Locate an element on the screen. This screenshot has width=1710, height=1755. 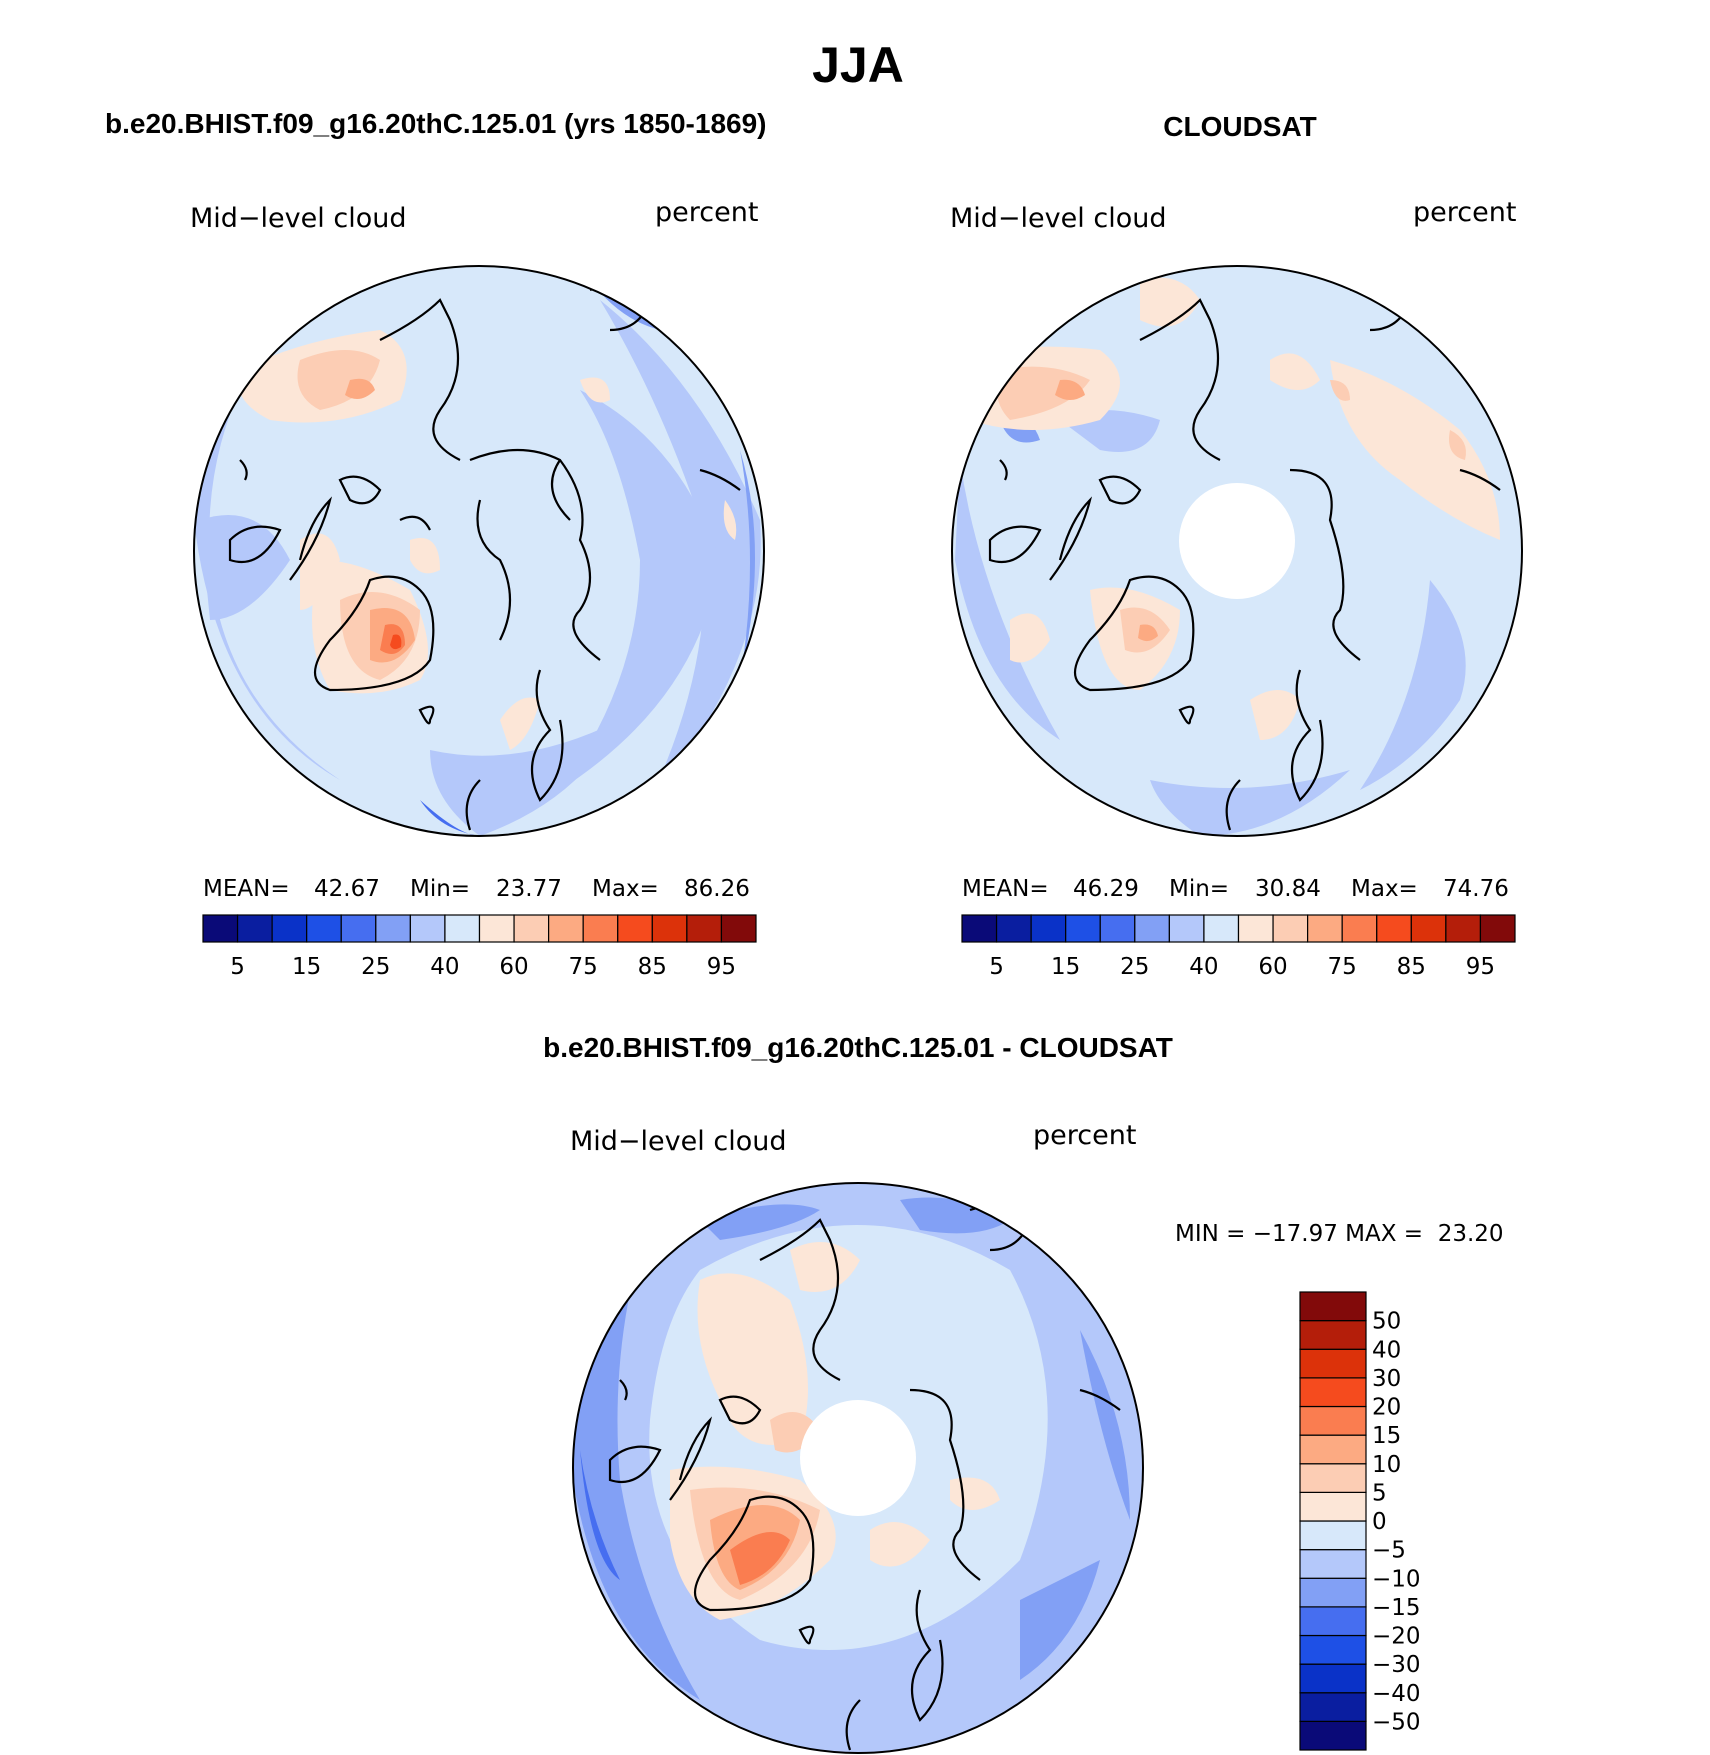
figure-title: JJA is located at coordinates (858, 65).